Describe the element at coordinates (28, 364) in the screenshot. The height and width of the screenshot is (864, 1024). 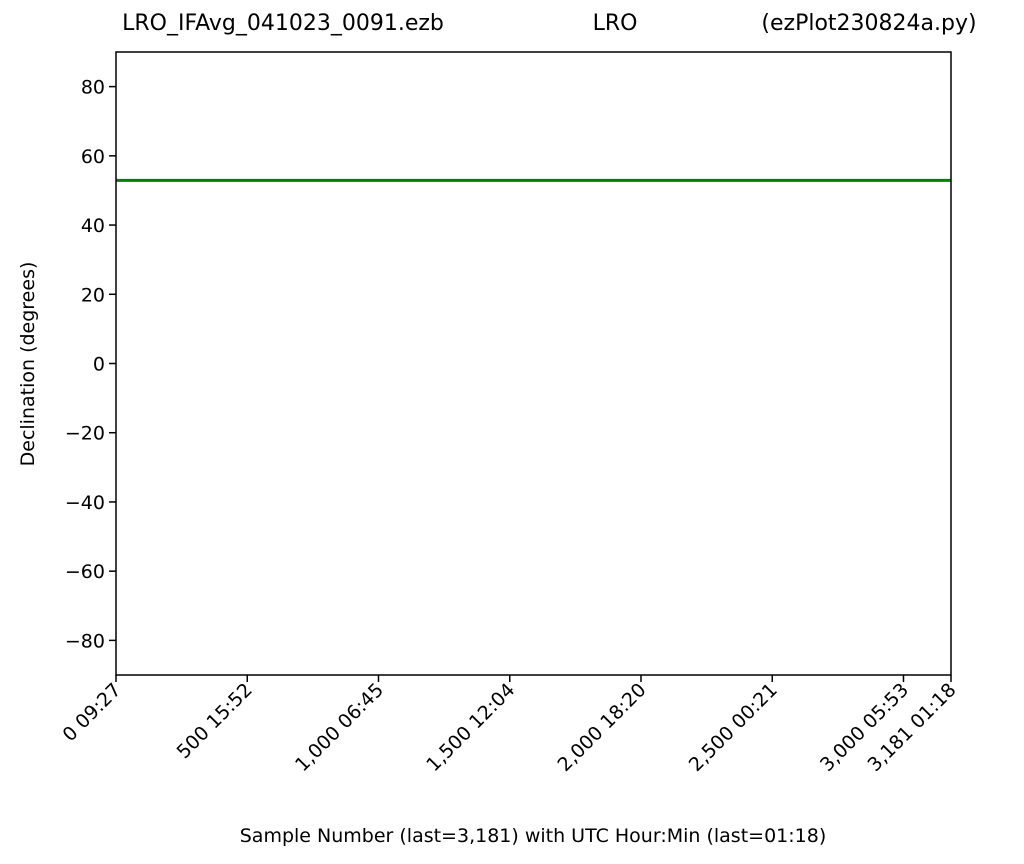
I see `y-axis-label: Declination (degrees)` at that location.